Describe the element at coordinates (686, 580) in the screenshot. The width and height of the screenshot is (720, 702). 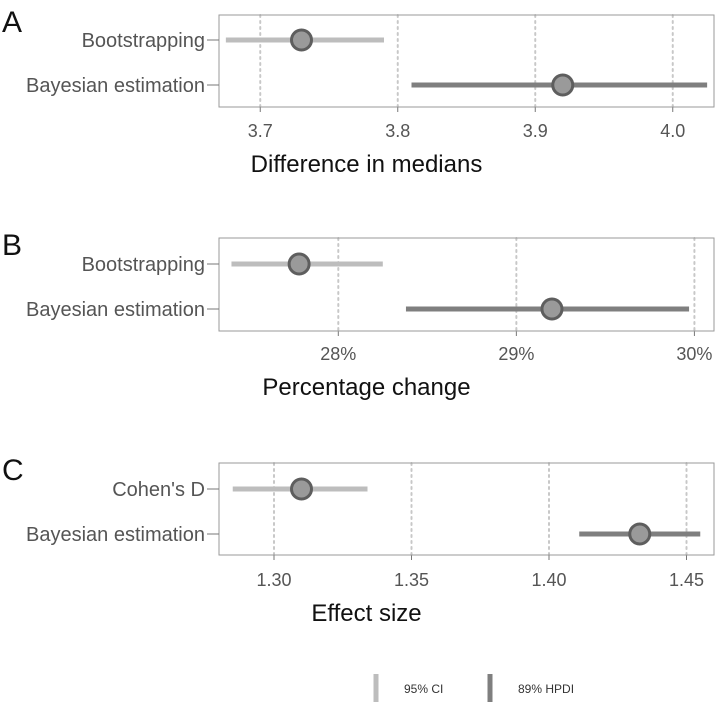
I see `x-tick-label: 1.45` at that location.